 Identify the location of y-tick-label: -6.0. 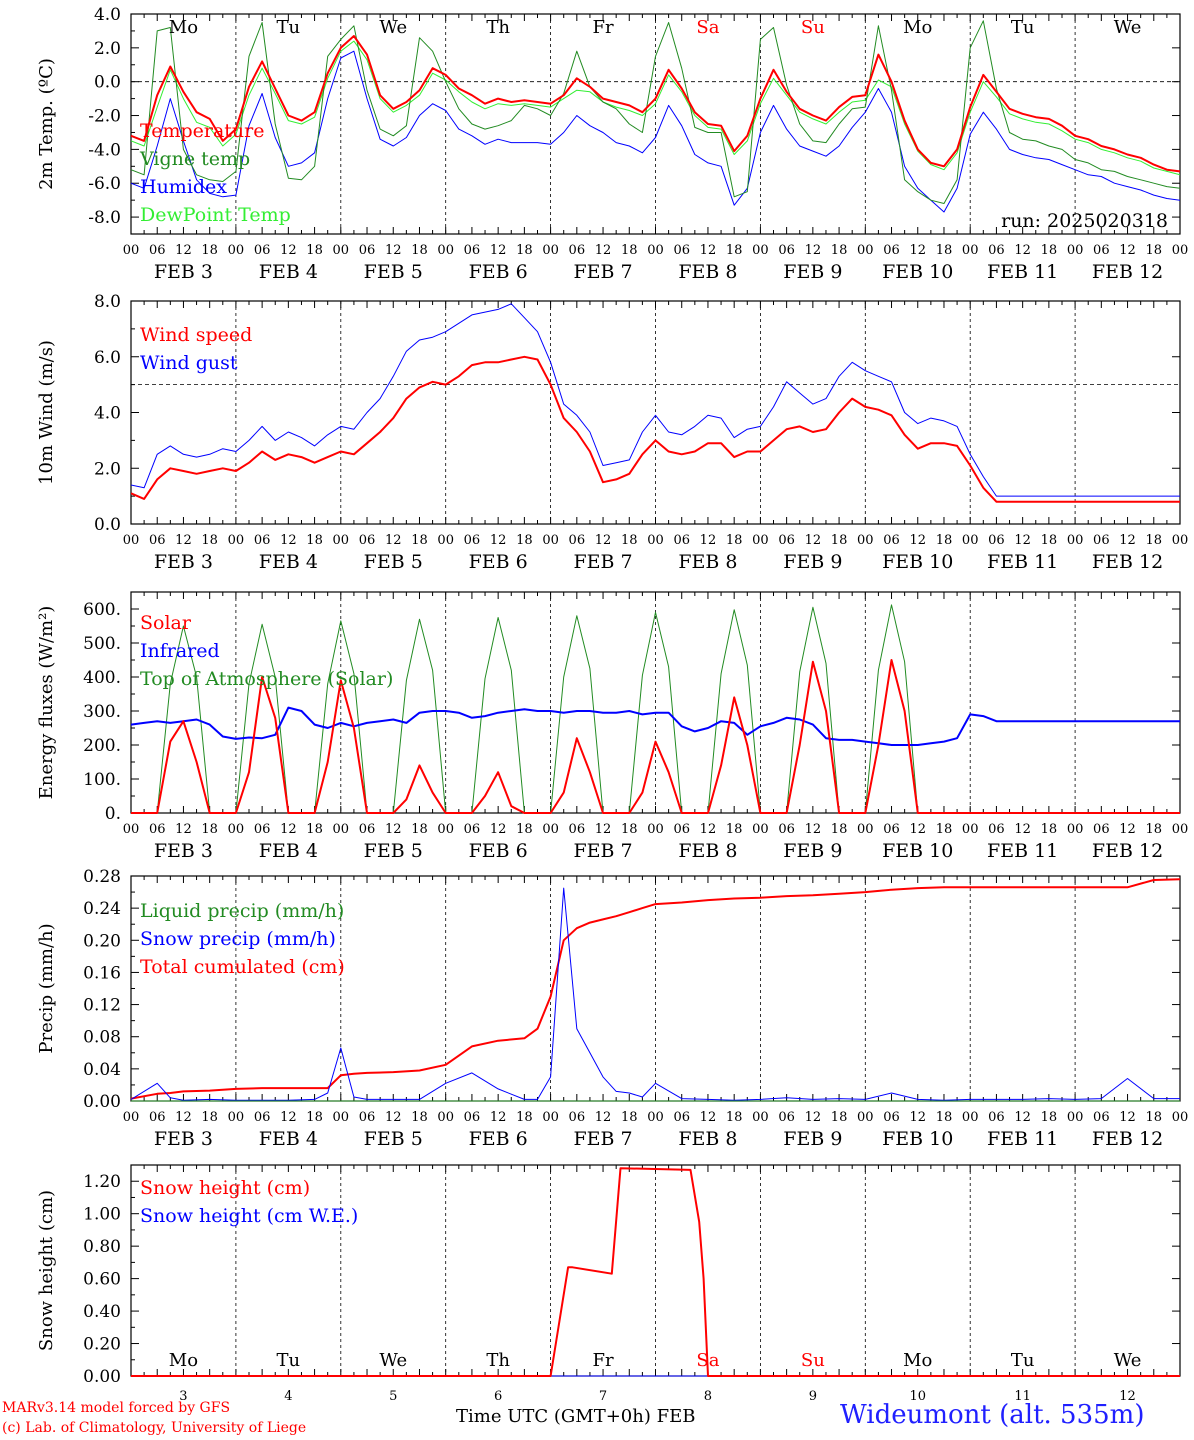
(104, 184).